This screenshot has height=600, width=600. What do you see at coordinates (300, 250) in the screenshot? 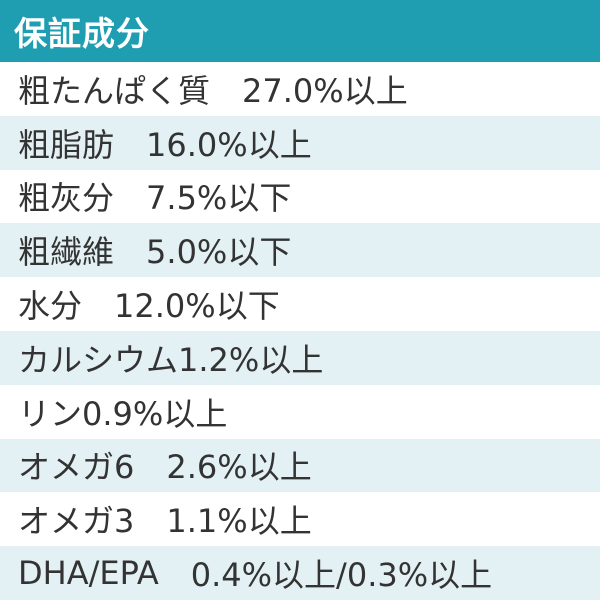
I see `list-item: 粗繊維 5.0%以下` at bounding box center [300, 250].